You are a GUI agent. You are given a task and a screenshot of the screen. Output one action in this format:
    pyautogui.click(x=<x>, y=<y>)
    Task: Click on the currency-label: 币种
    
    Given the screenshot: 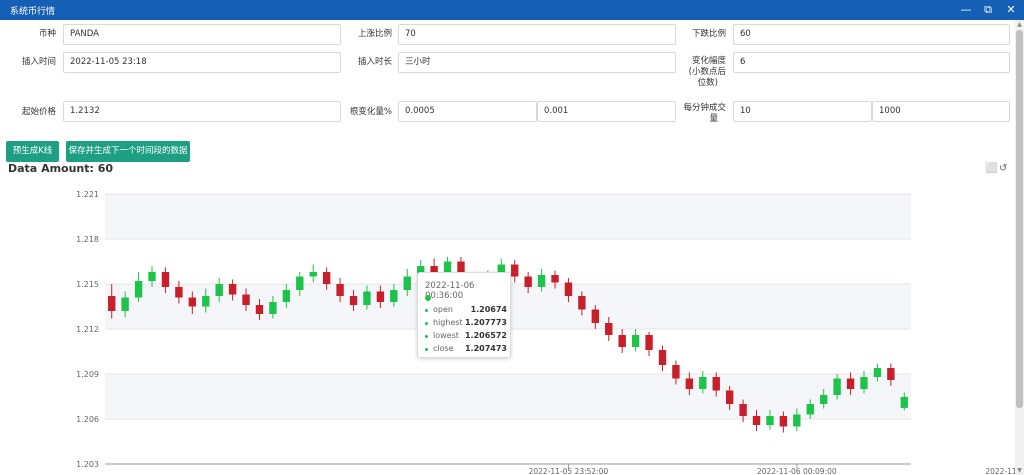 What is the action you would take?
    pyautogui.click(x=47, y=34)
    